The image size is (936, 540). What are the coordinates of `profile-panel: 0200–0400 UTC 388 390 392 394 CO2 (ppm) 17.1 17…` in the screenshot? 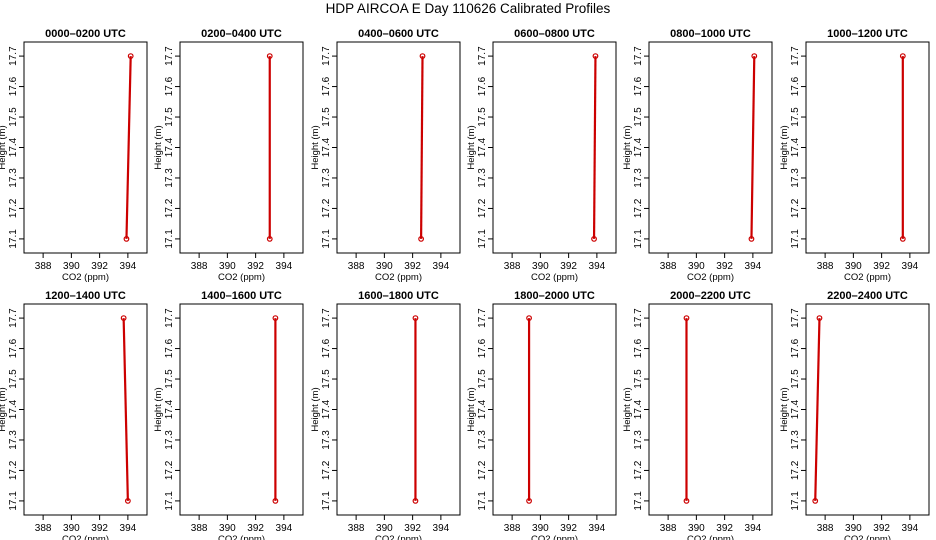 It's located at (228, 155).